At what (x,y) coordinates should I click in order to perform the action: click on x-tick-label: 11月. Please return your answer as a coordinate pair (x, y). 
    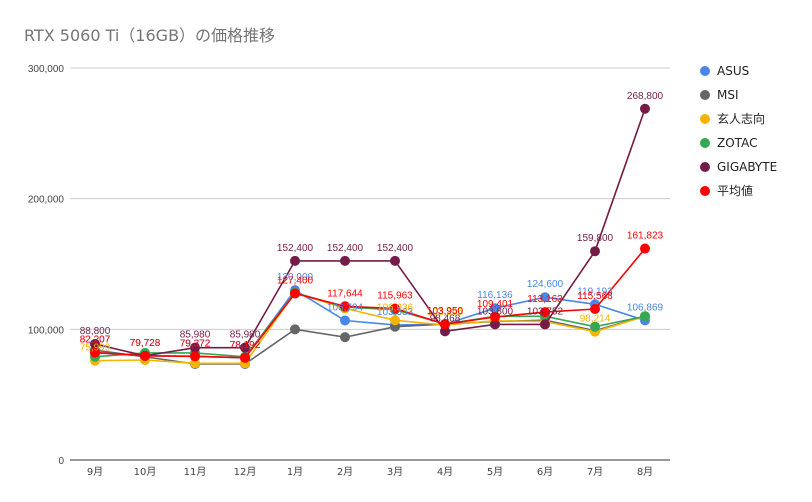
    Looking at the image, I should click on (195, 472).